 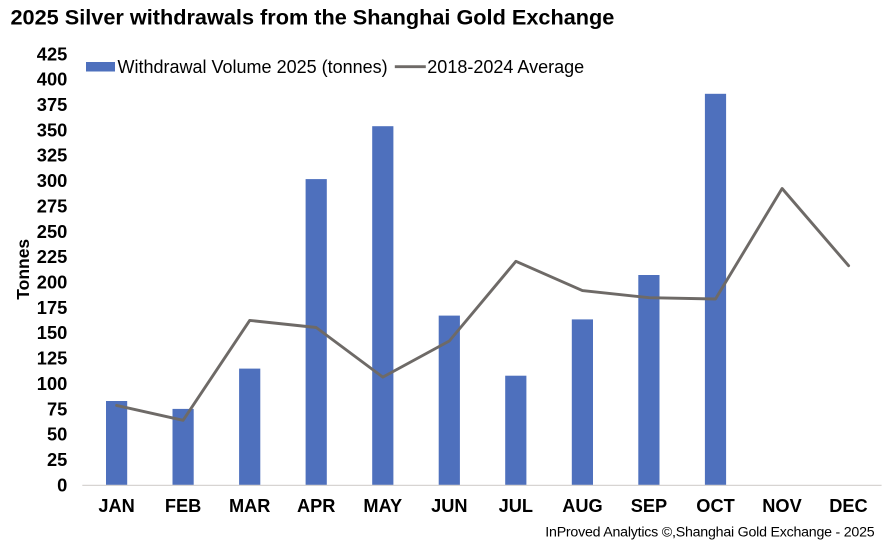 I want to click on svg-text: 350, so click(x=52, y=129).